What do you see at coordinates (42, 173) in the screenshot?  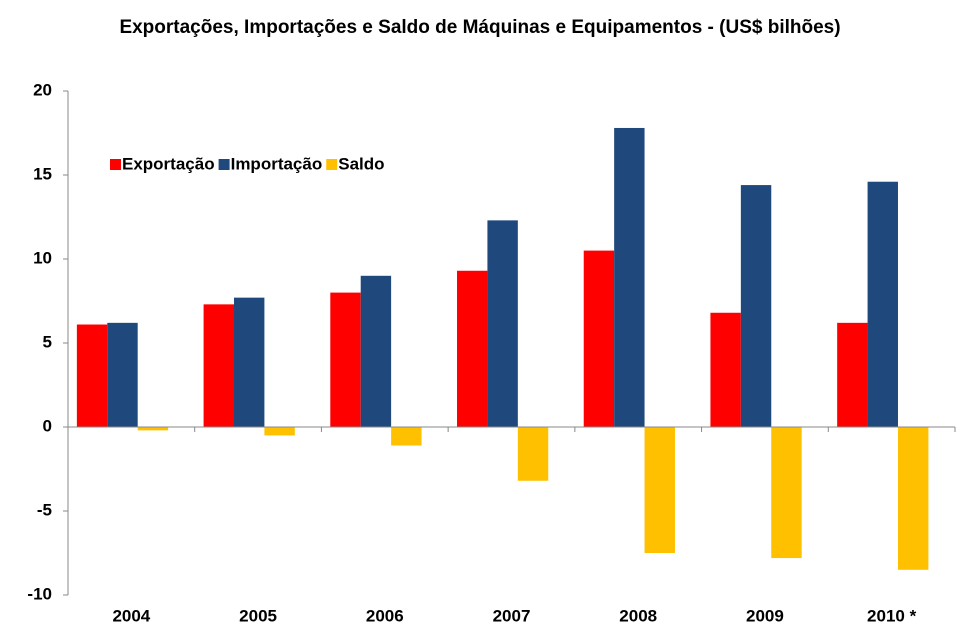 I see `y-tick-label: 15` at bounding box center [42, 173].